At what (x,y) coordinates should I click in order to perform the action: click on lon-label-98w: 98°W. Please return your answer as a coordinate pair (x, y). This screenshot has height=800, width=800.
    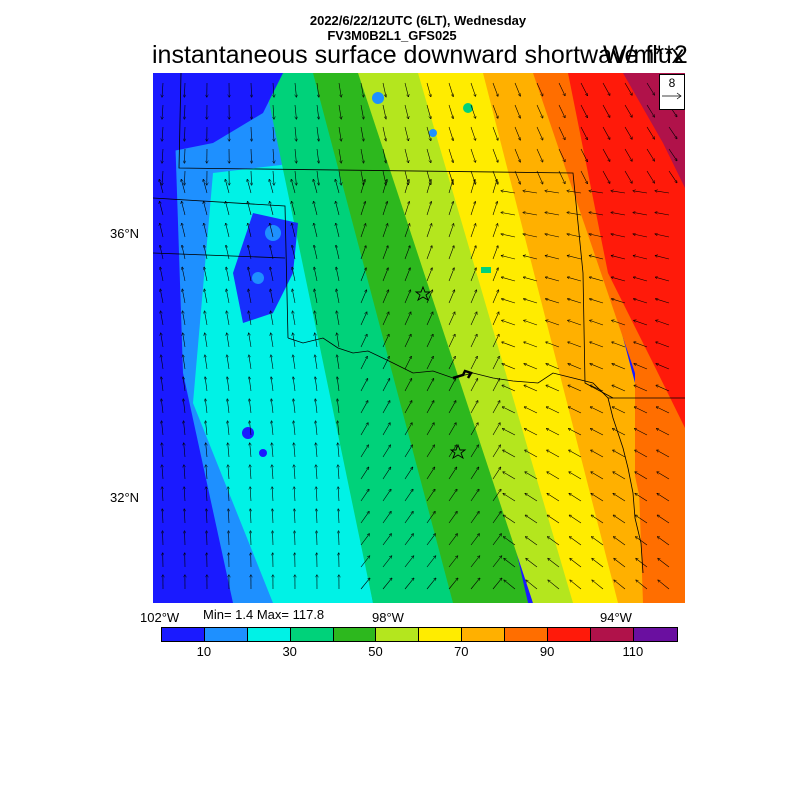
    Looking at the image, I should click on (388, 617).